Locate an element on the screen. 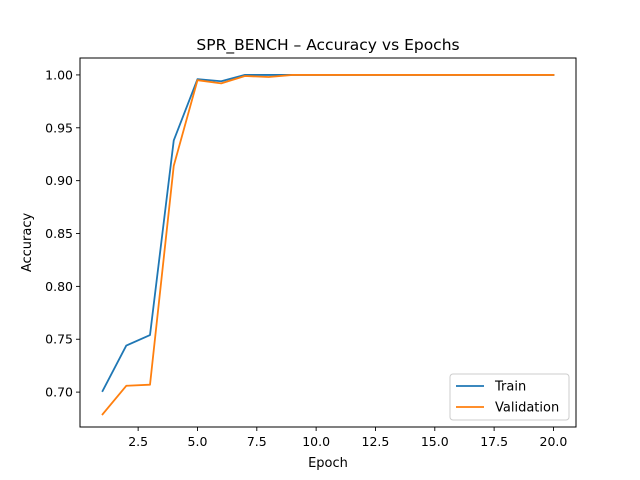  x-tick-label: 20.0 is located at coordinates (554, 441).